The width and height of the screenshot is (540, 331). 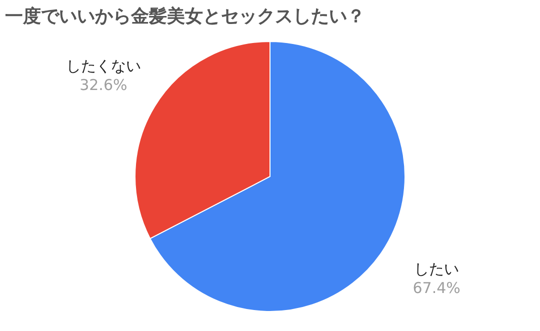 I want to click on slice-label: したい, so click(x=437, y=269).